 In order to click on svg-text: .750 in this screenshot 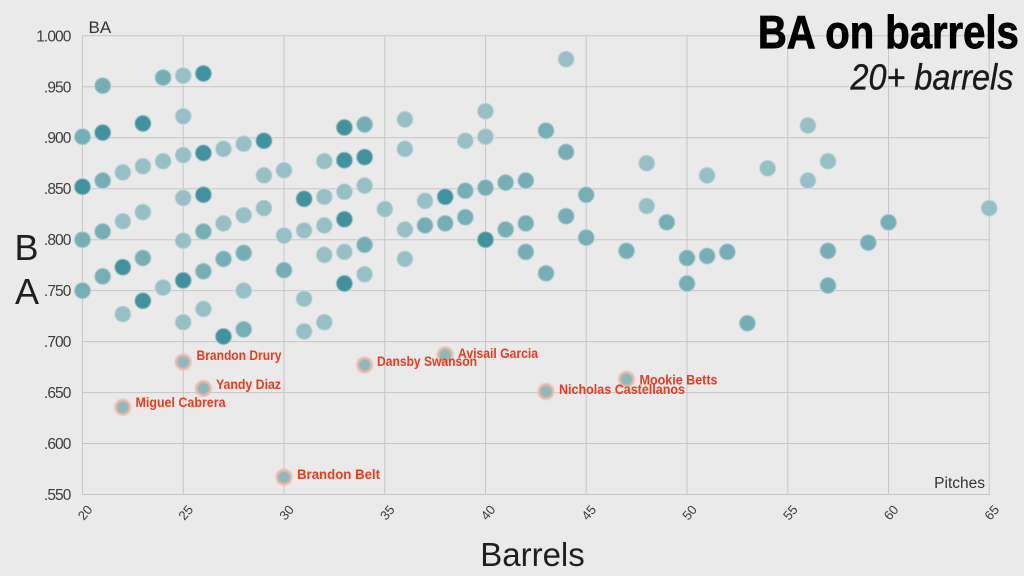, I will do `click(58, 291)`.